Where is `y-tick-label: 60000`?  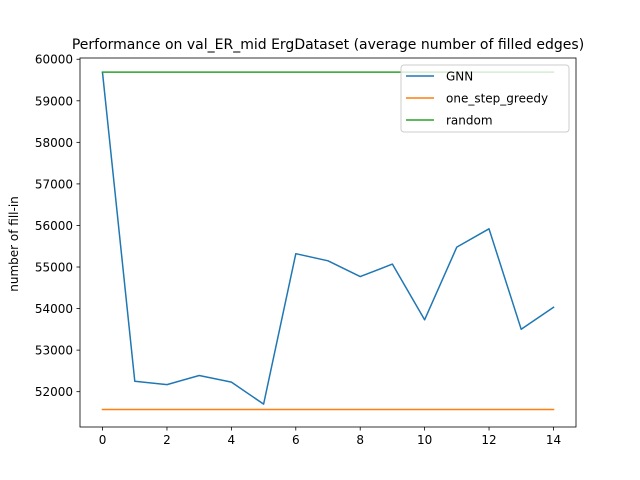
y-tick-label: 60000 is located at coordinates (54, 60).